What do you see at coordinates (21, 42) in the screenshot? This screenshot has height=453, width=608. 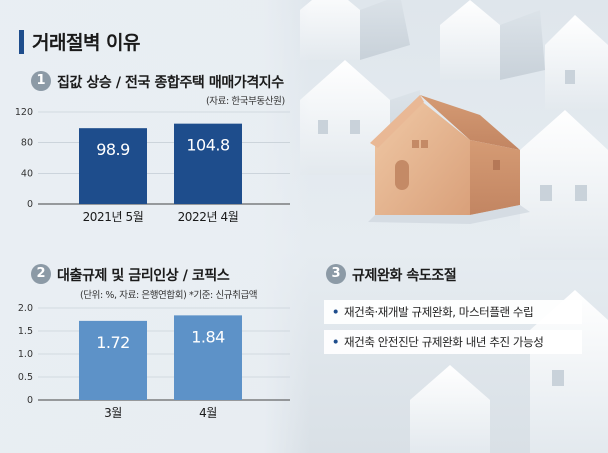 I see `title-accent-bar` at bounding box center [21, 42].